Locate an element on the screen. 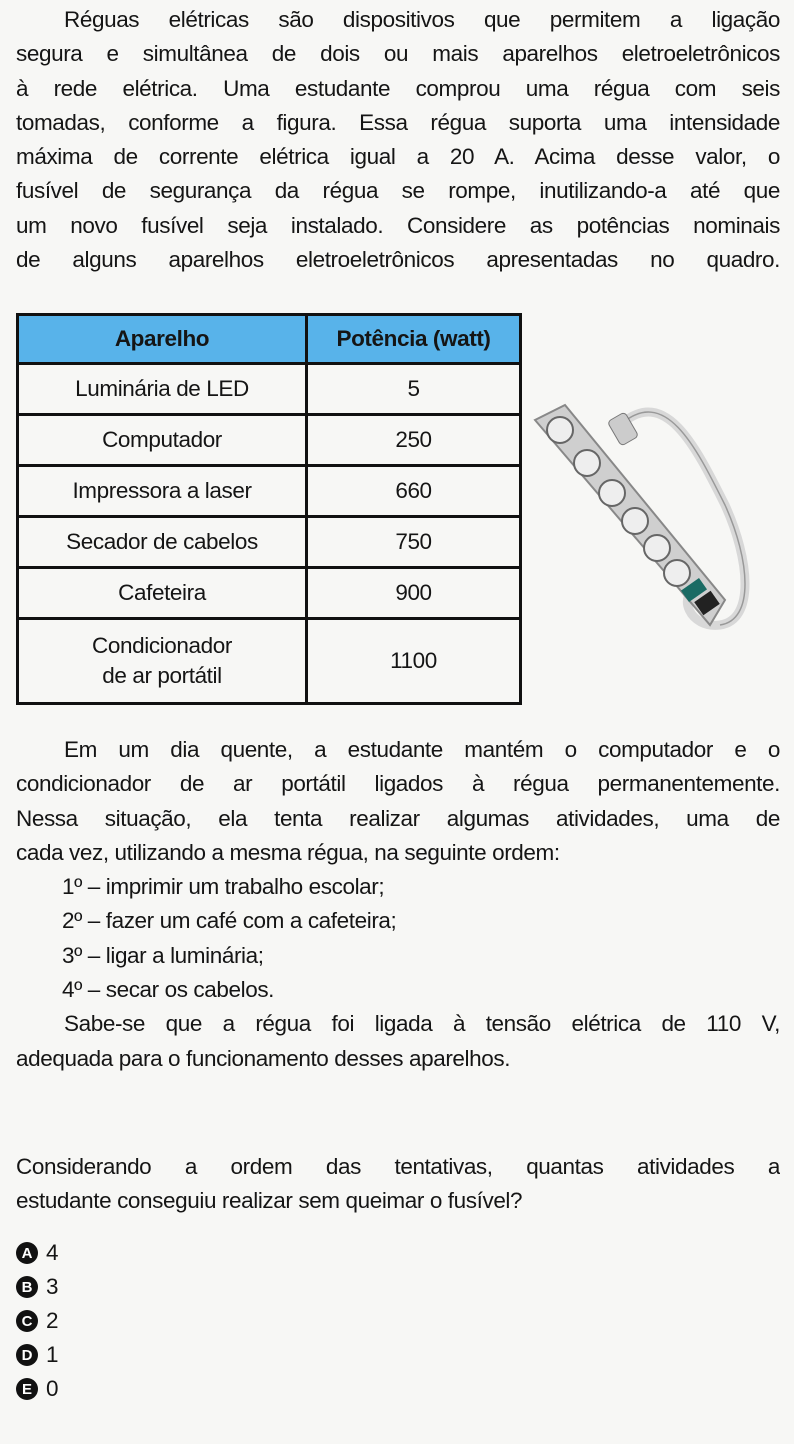 The height and width of the screenshot is (1444, 794). cell-line: de ar portátil is located at coordinates (162, 675).